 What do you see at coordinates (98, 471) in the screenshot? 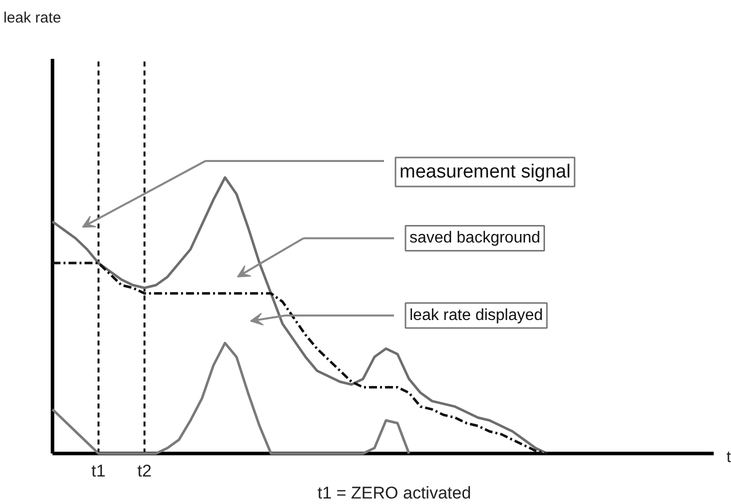
I see `x-tick-label: t1` at bounding box center [98, 471].